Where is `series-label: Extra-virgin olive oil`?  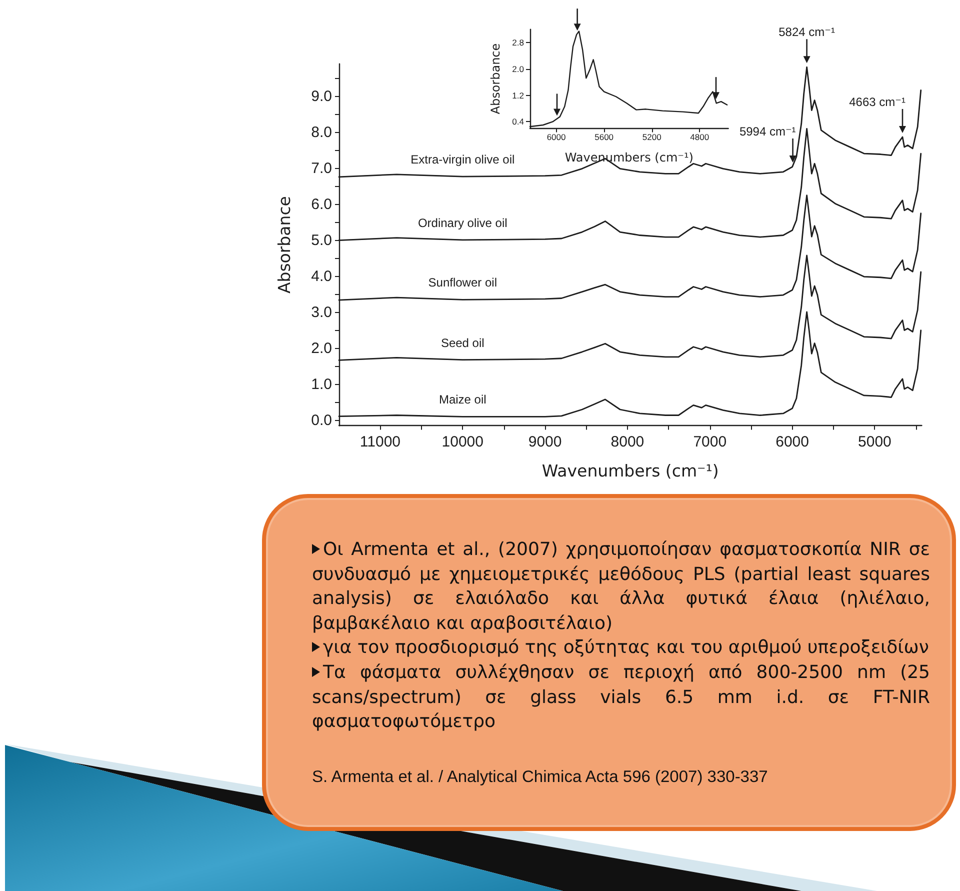
series-label: Extra-virgin olive oil is located at coordinates (462, 159).